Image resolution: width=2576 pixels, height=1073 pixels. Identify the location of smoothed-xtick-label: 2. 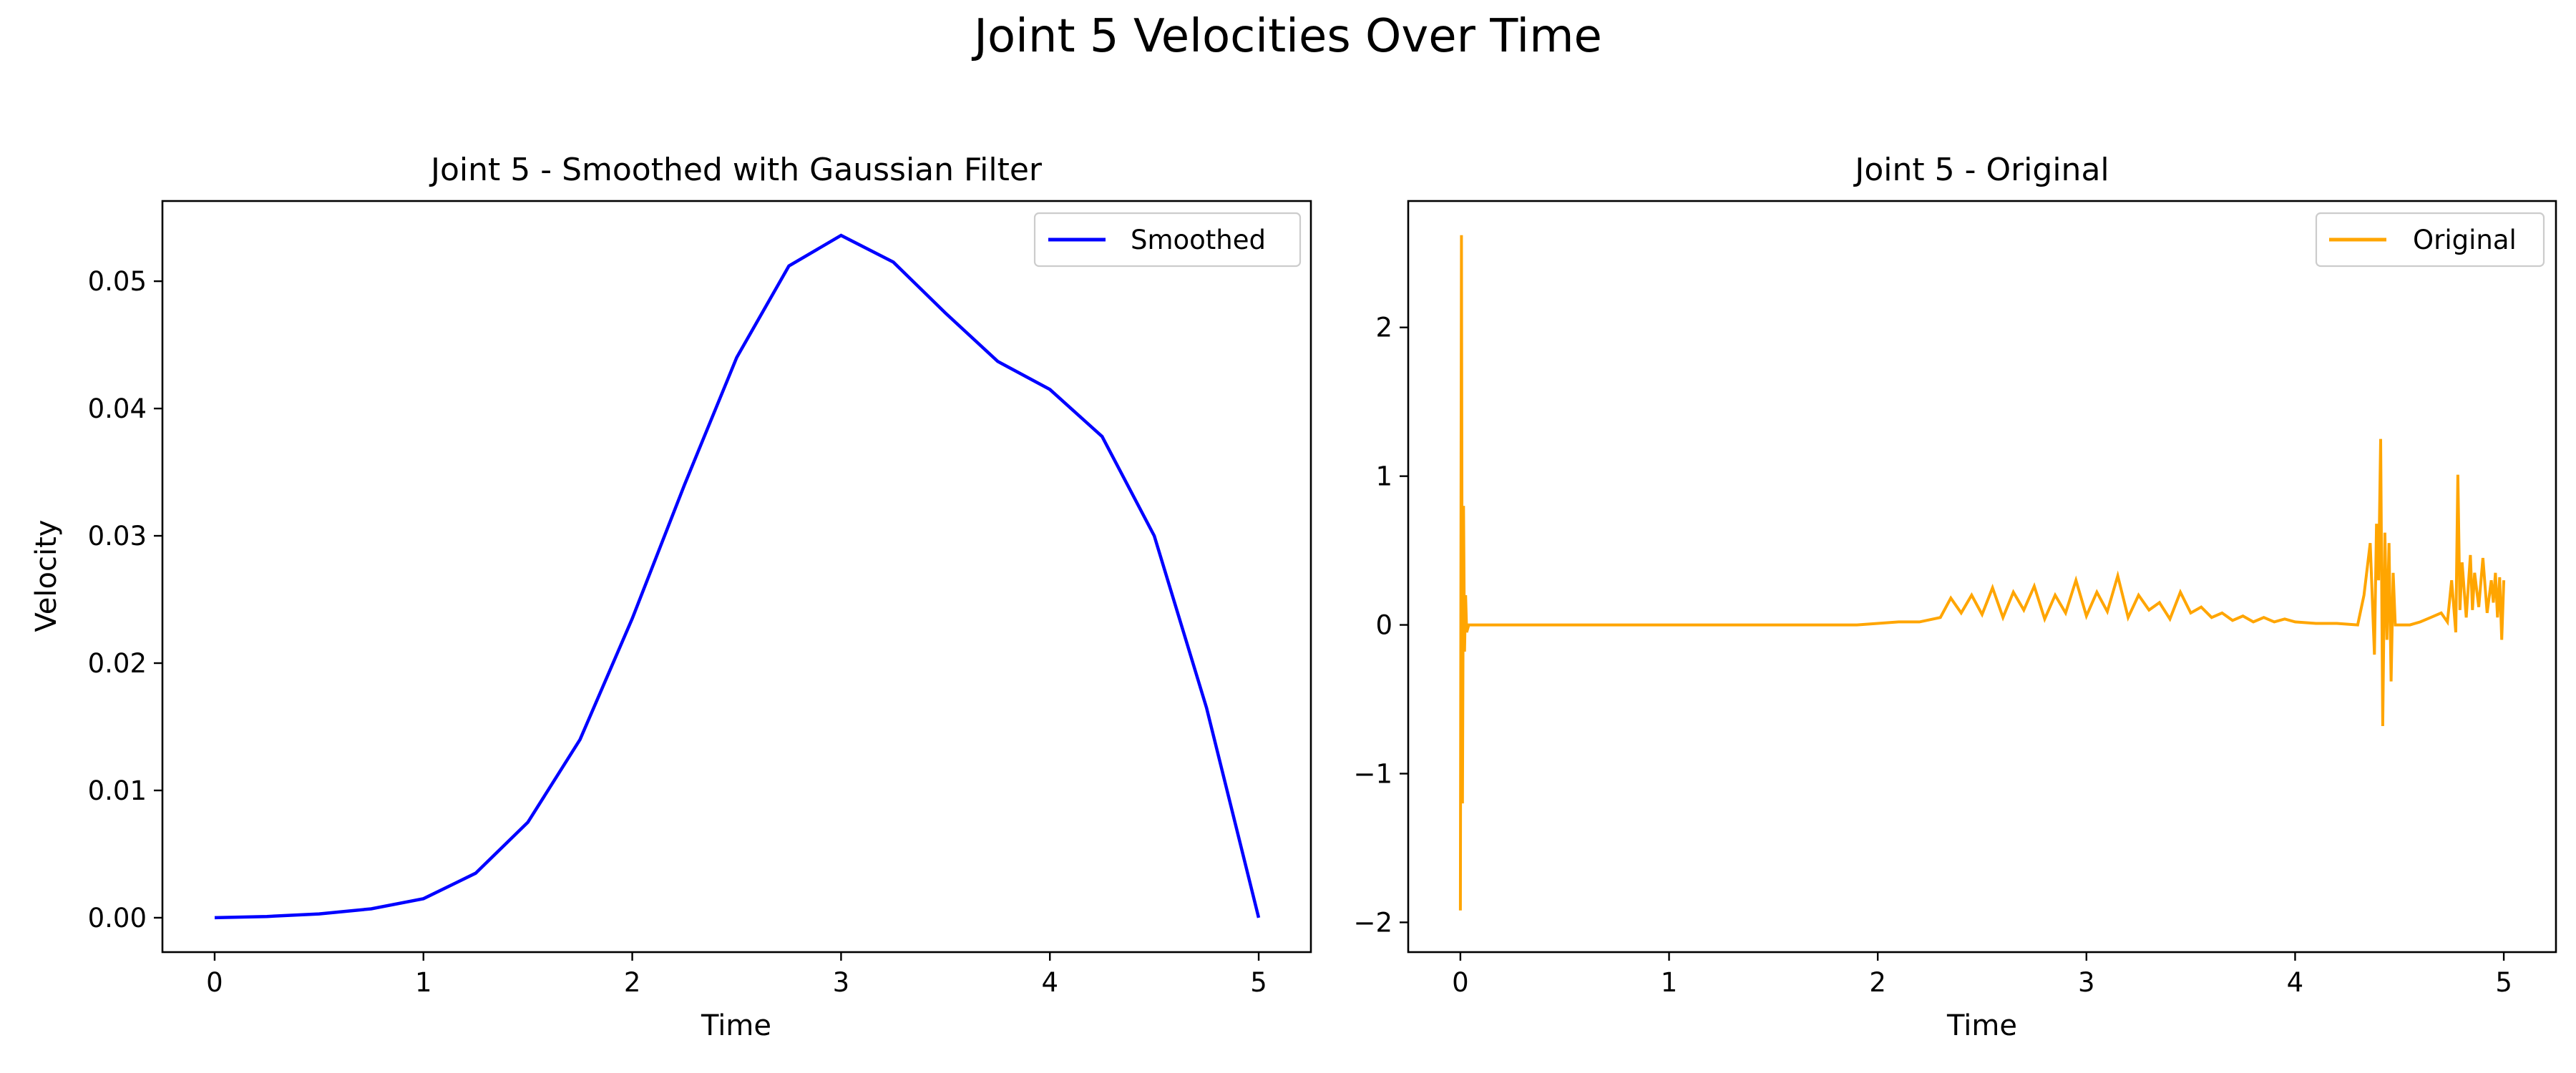
(632, 983).